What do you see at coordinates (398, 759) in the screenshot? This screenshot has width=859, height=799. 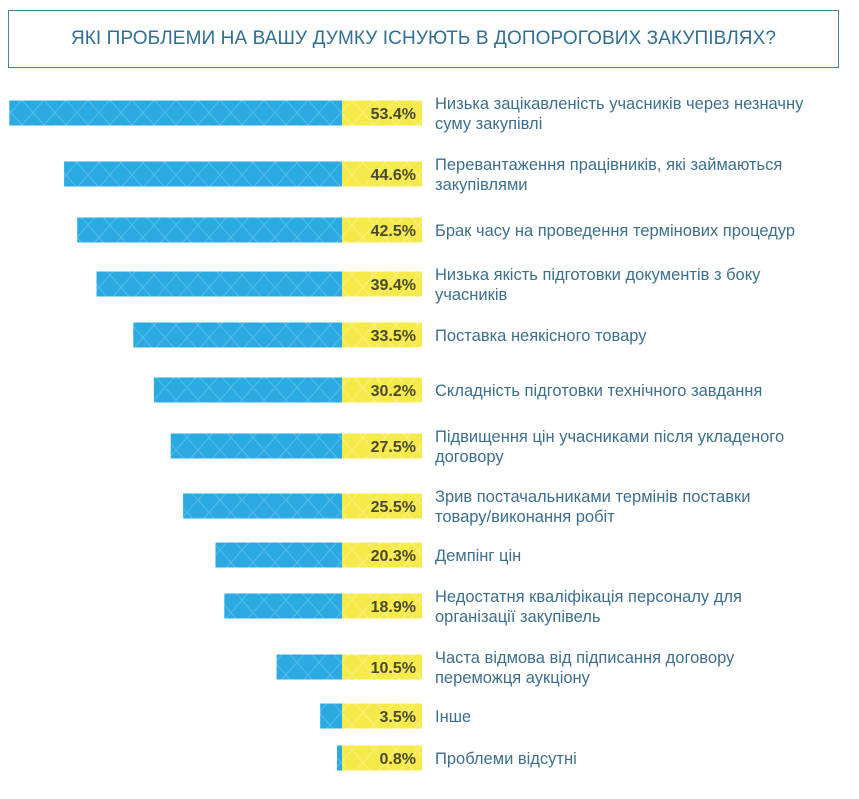 I see `value-label: 0.8%` at bounding box center [398, 759].